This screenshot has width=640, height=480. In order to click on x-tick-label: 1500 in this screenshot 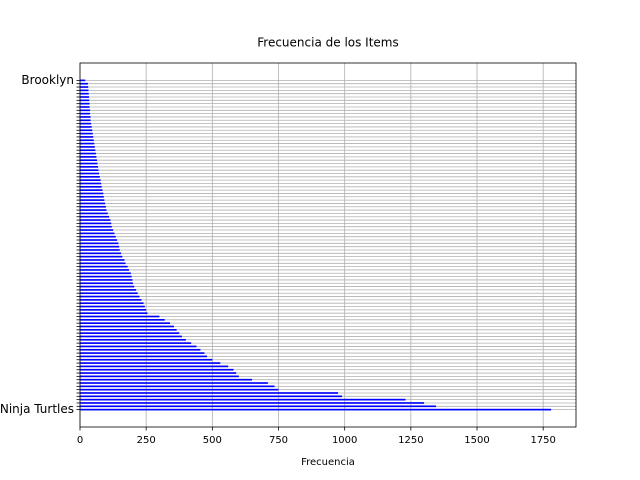, I will do `click(476, 440)`.